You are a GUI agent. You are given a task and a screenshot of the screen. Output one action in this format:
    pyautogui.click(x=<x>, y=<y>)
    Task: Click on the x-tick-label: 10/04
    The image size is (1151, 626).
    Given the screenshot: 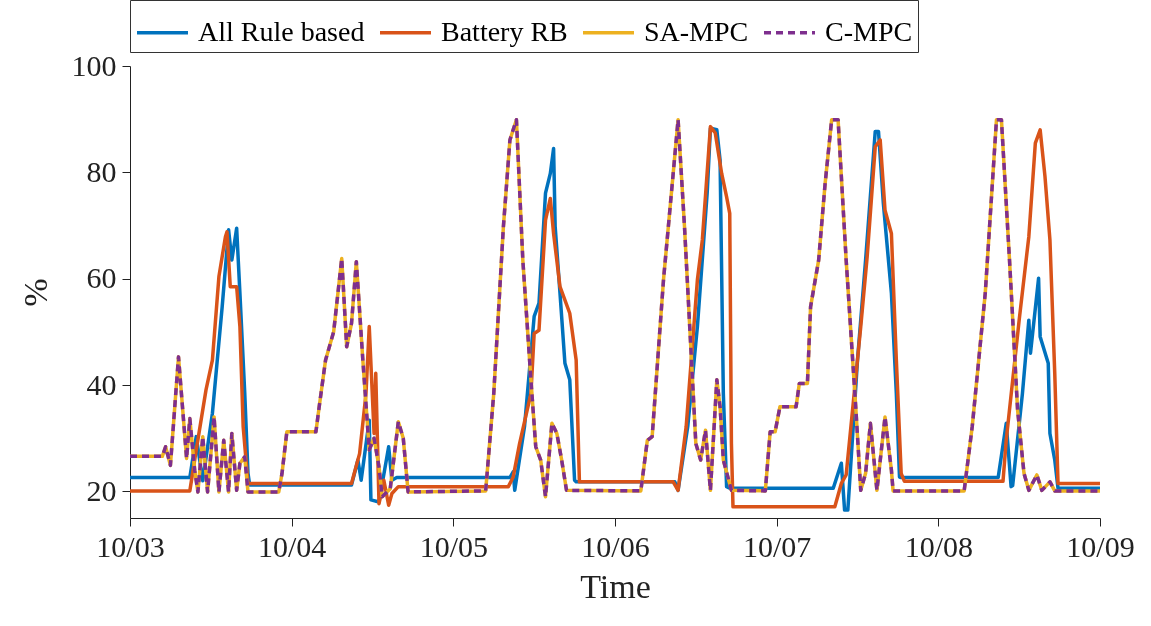 What is the action you would take?
    pyautogui.click(x=292, y=546)
    